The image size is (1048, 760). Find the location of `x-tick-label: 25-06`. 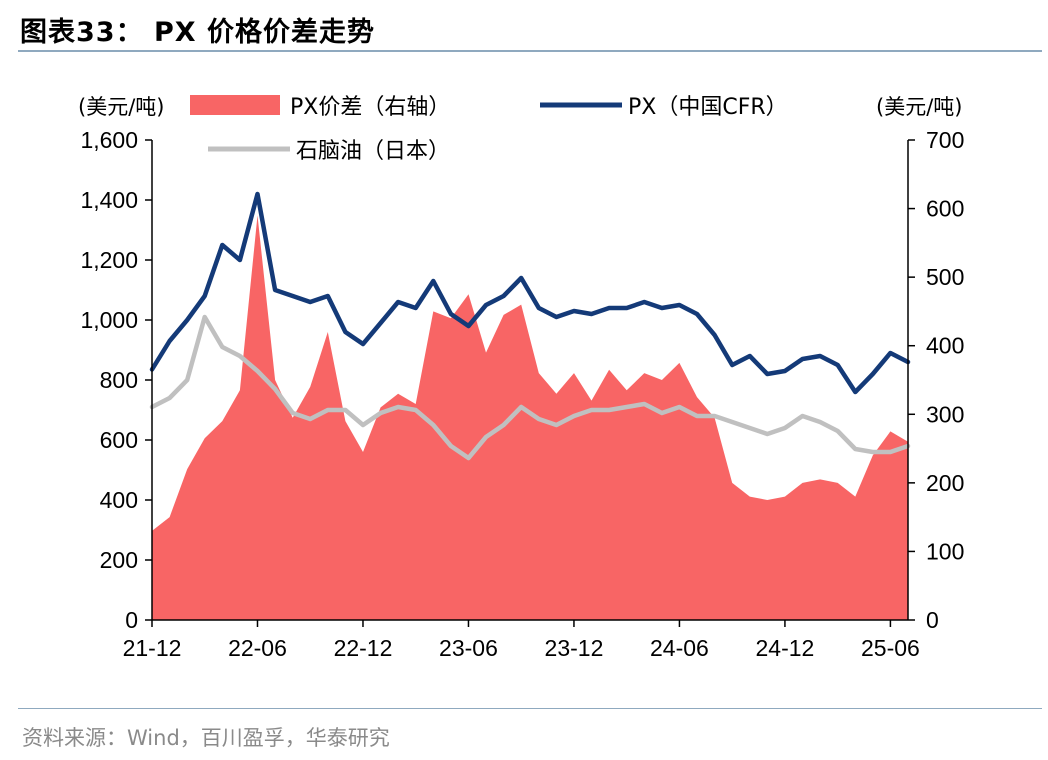

x-tick-label: 25-06 is located at coordinates (890, 648).